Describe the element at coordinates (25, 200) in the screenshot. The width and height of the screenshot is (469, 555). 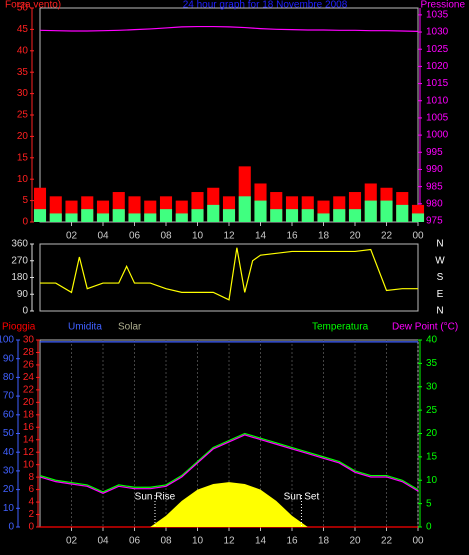
I see `y-tick-label: 5` at that location.